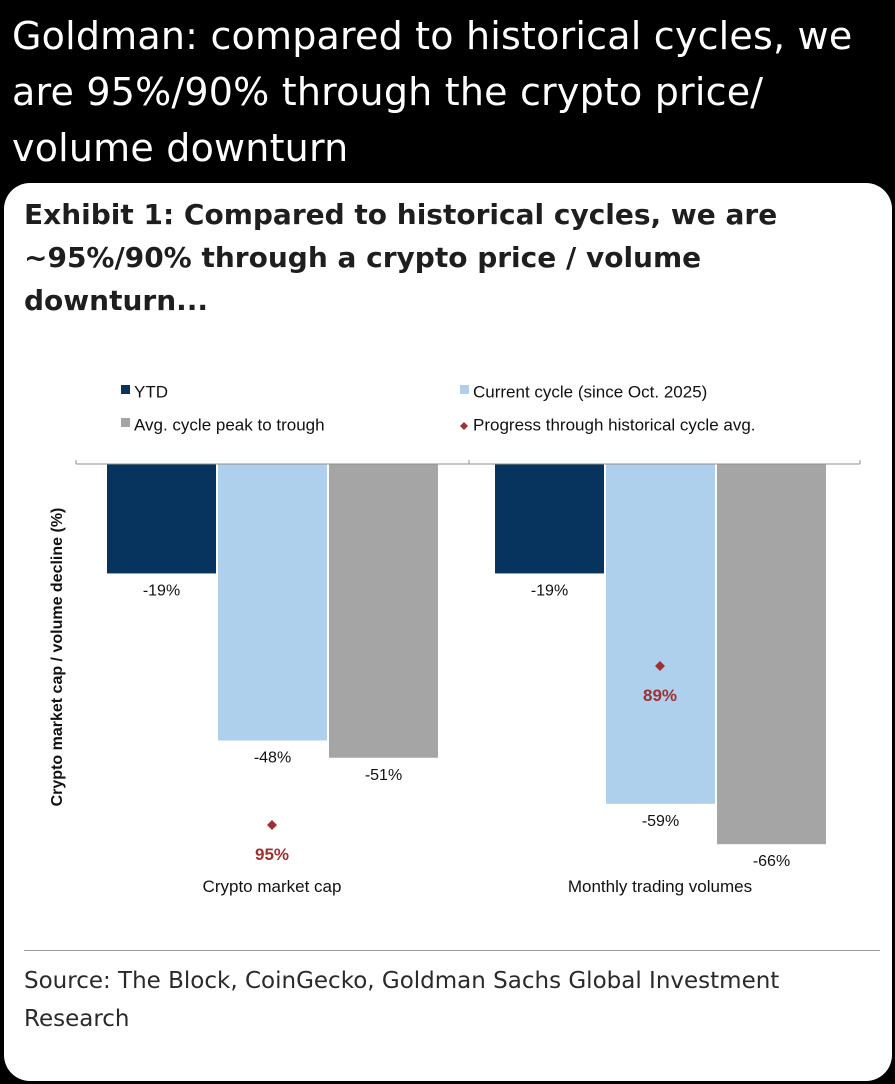 The height and width of the screenshot is (1084, 895). I want to click on bar-value-label: -66%, so click(771, 861).